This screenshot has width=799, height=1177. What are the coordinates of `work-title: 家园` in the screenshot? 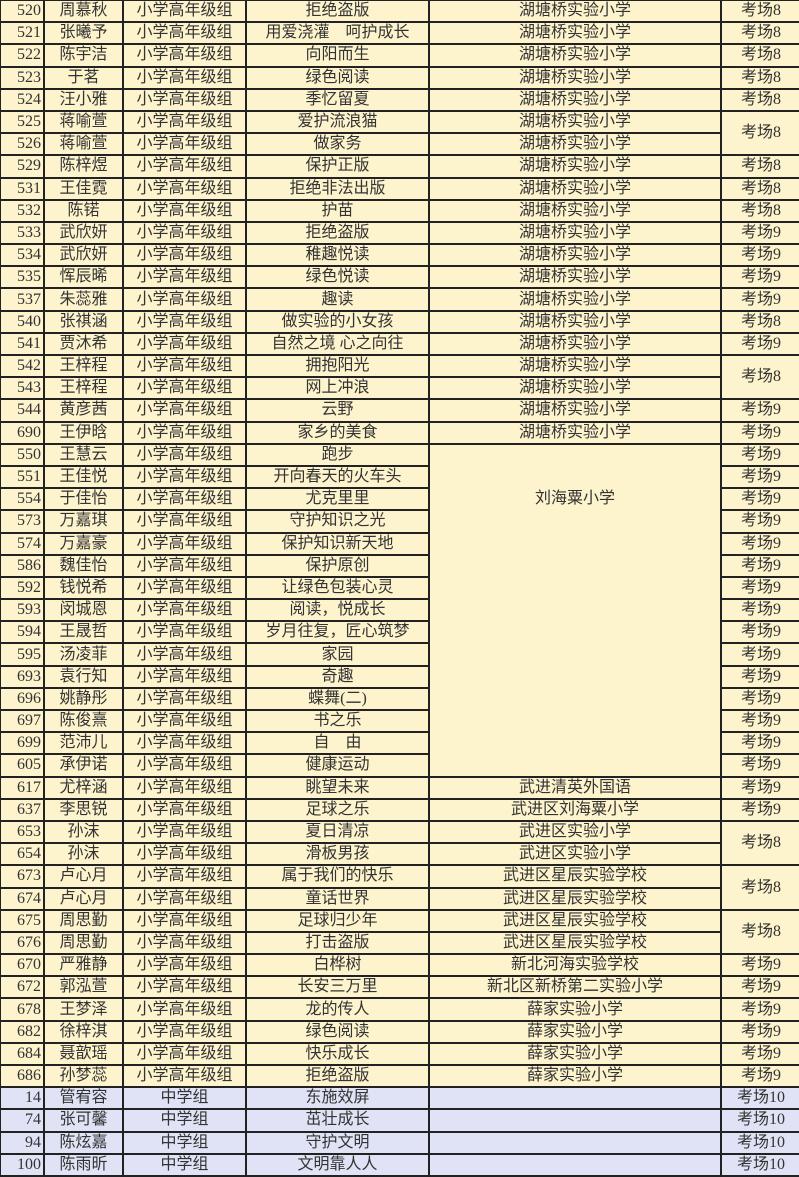 It's located at (337, 654).